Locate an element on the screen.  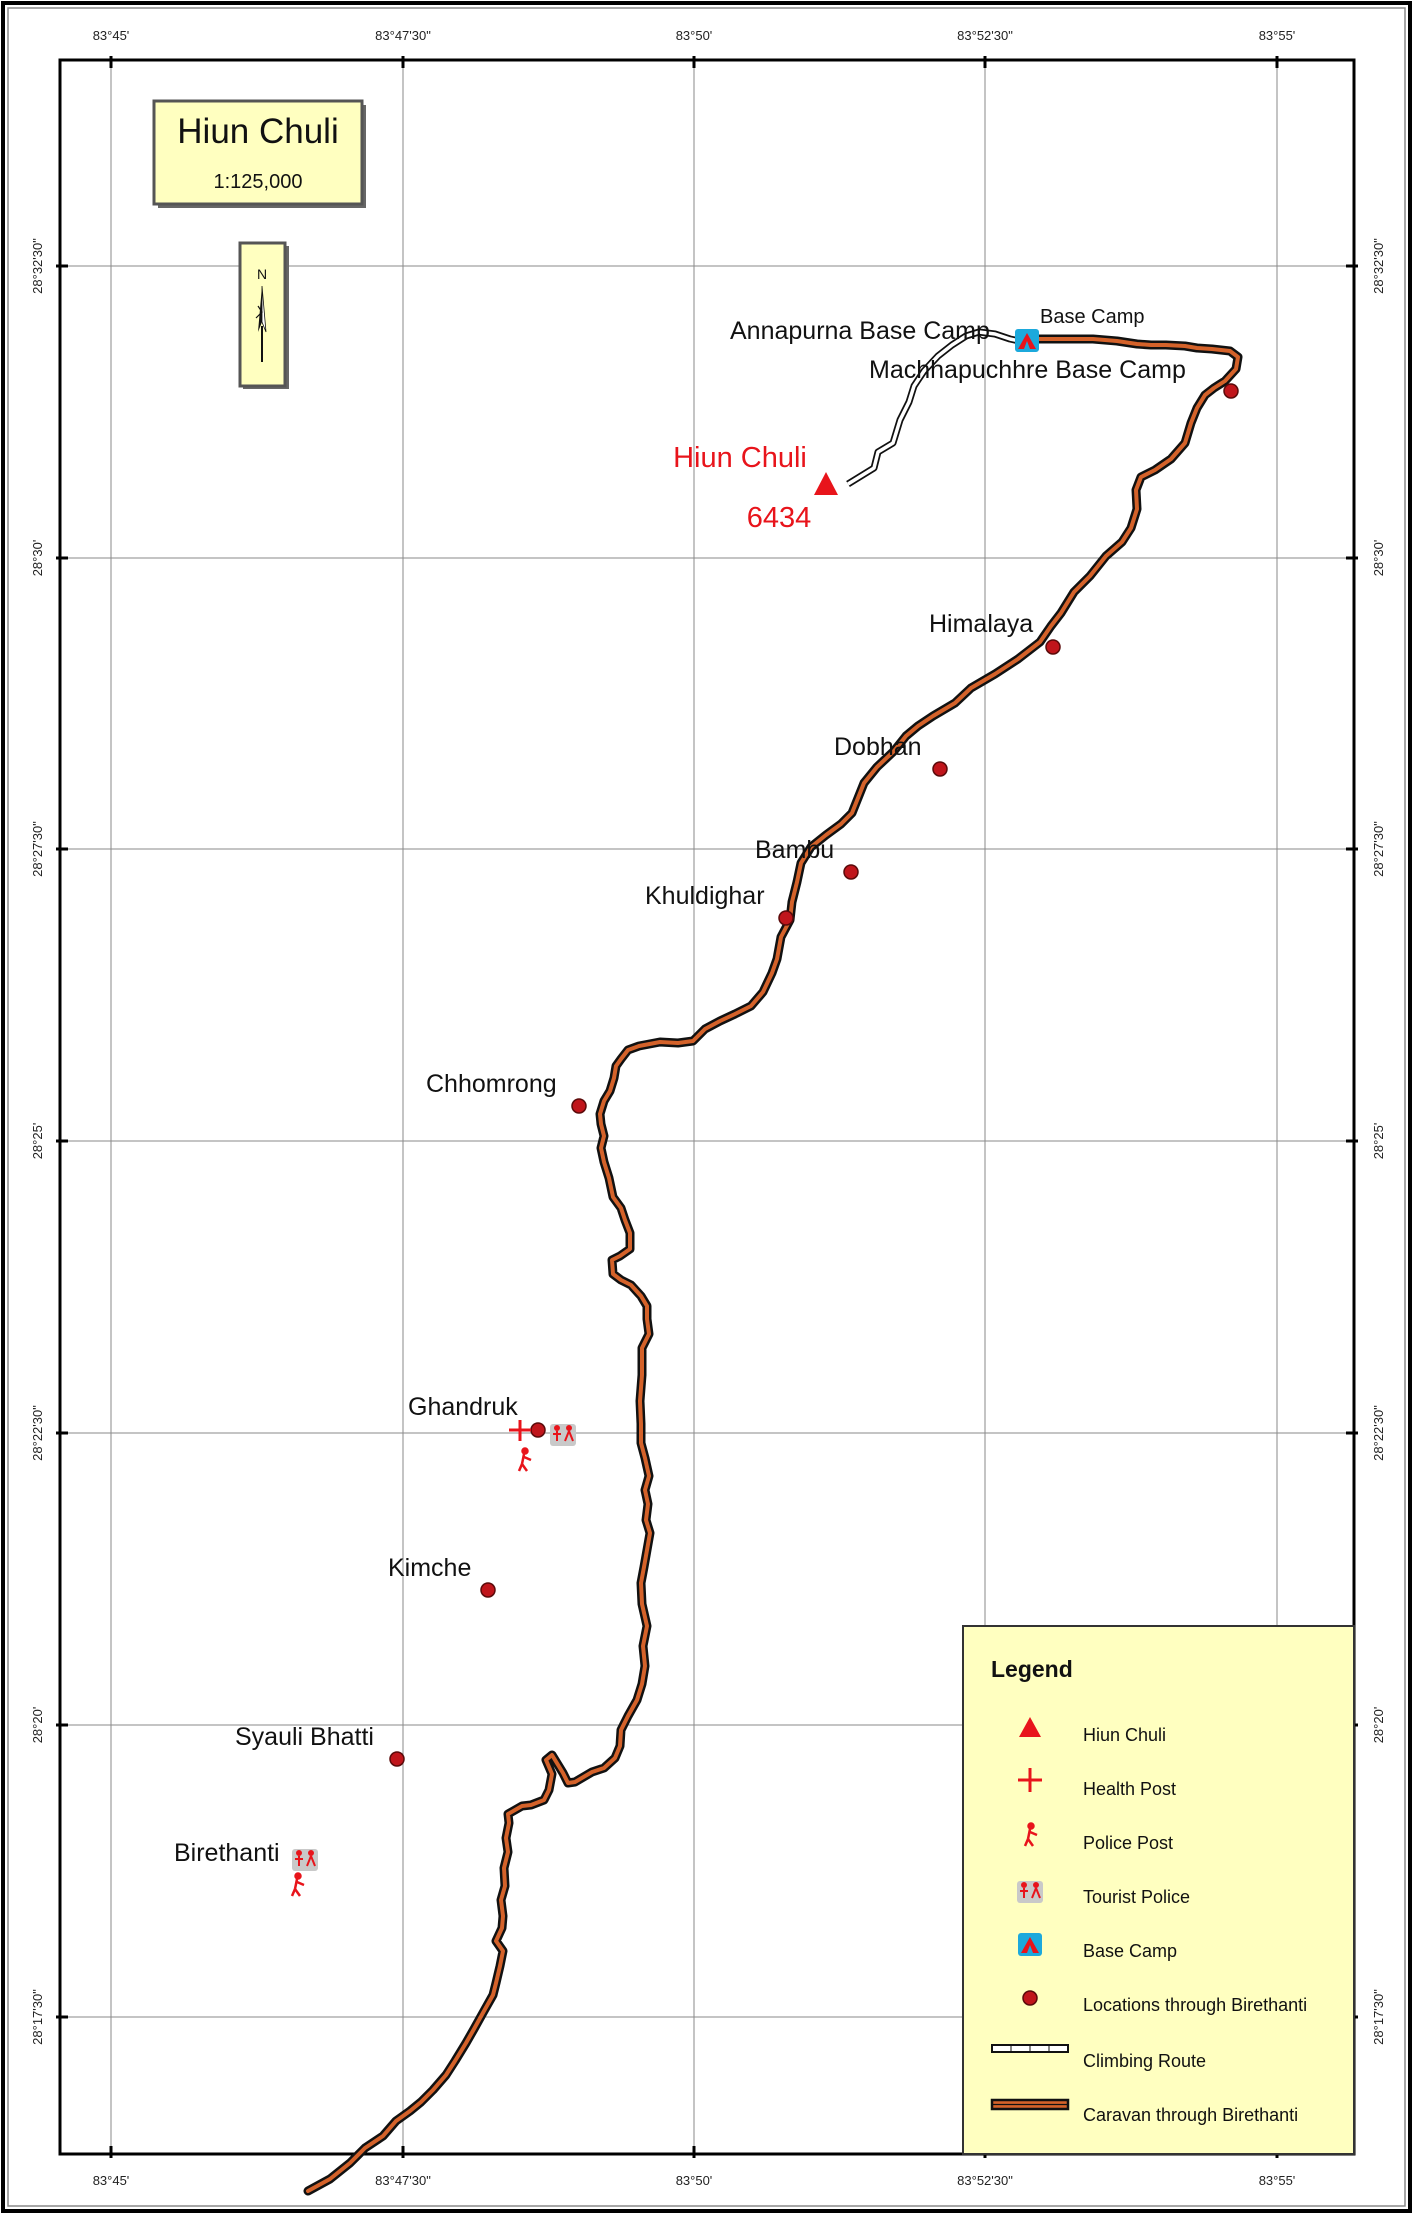
lat-label-left-3: 28°25' is located at coordinates (37, 1141).